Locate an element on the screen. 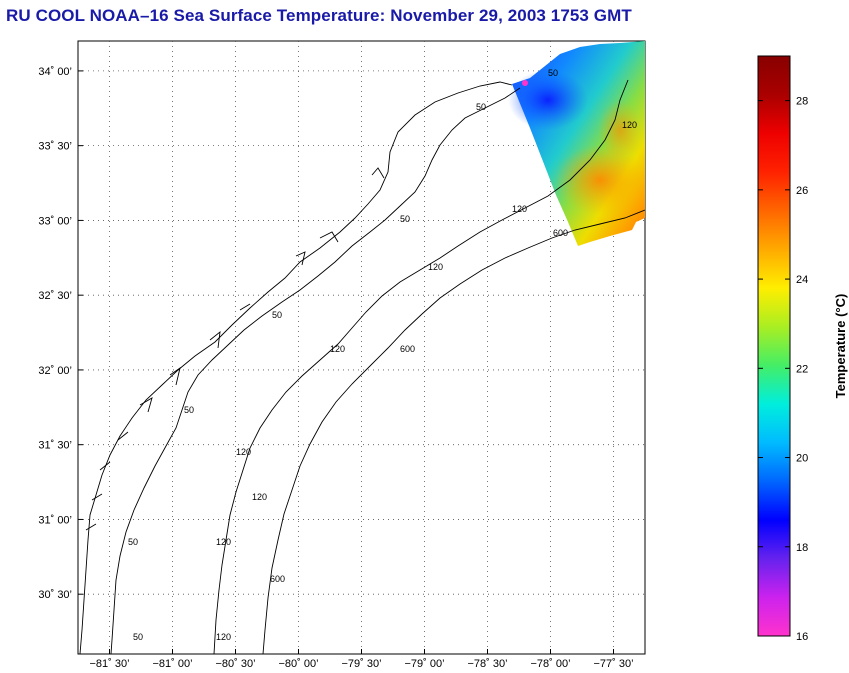 This screenshot has height=673, width=849. lat-tick-label: 31˚ 00’ is located at coordinates (55, 520).